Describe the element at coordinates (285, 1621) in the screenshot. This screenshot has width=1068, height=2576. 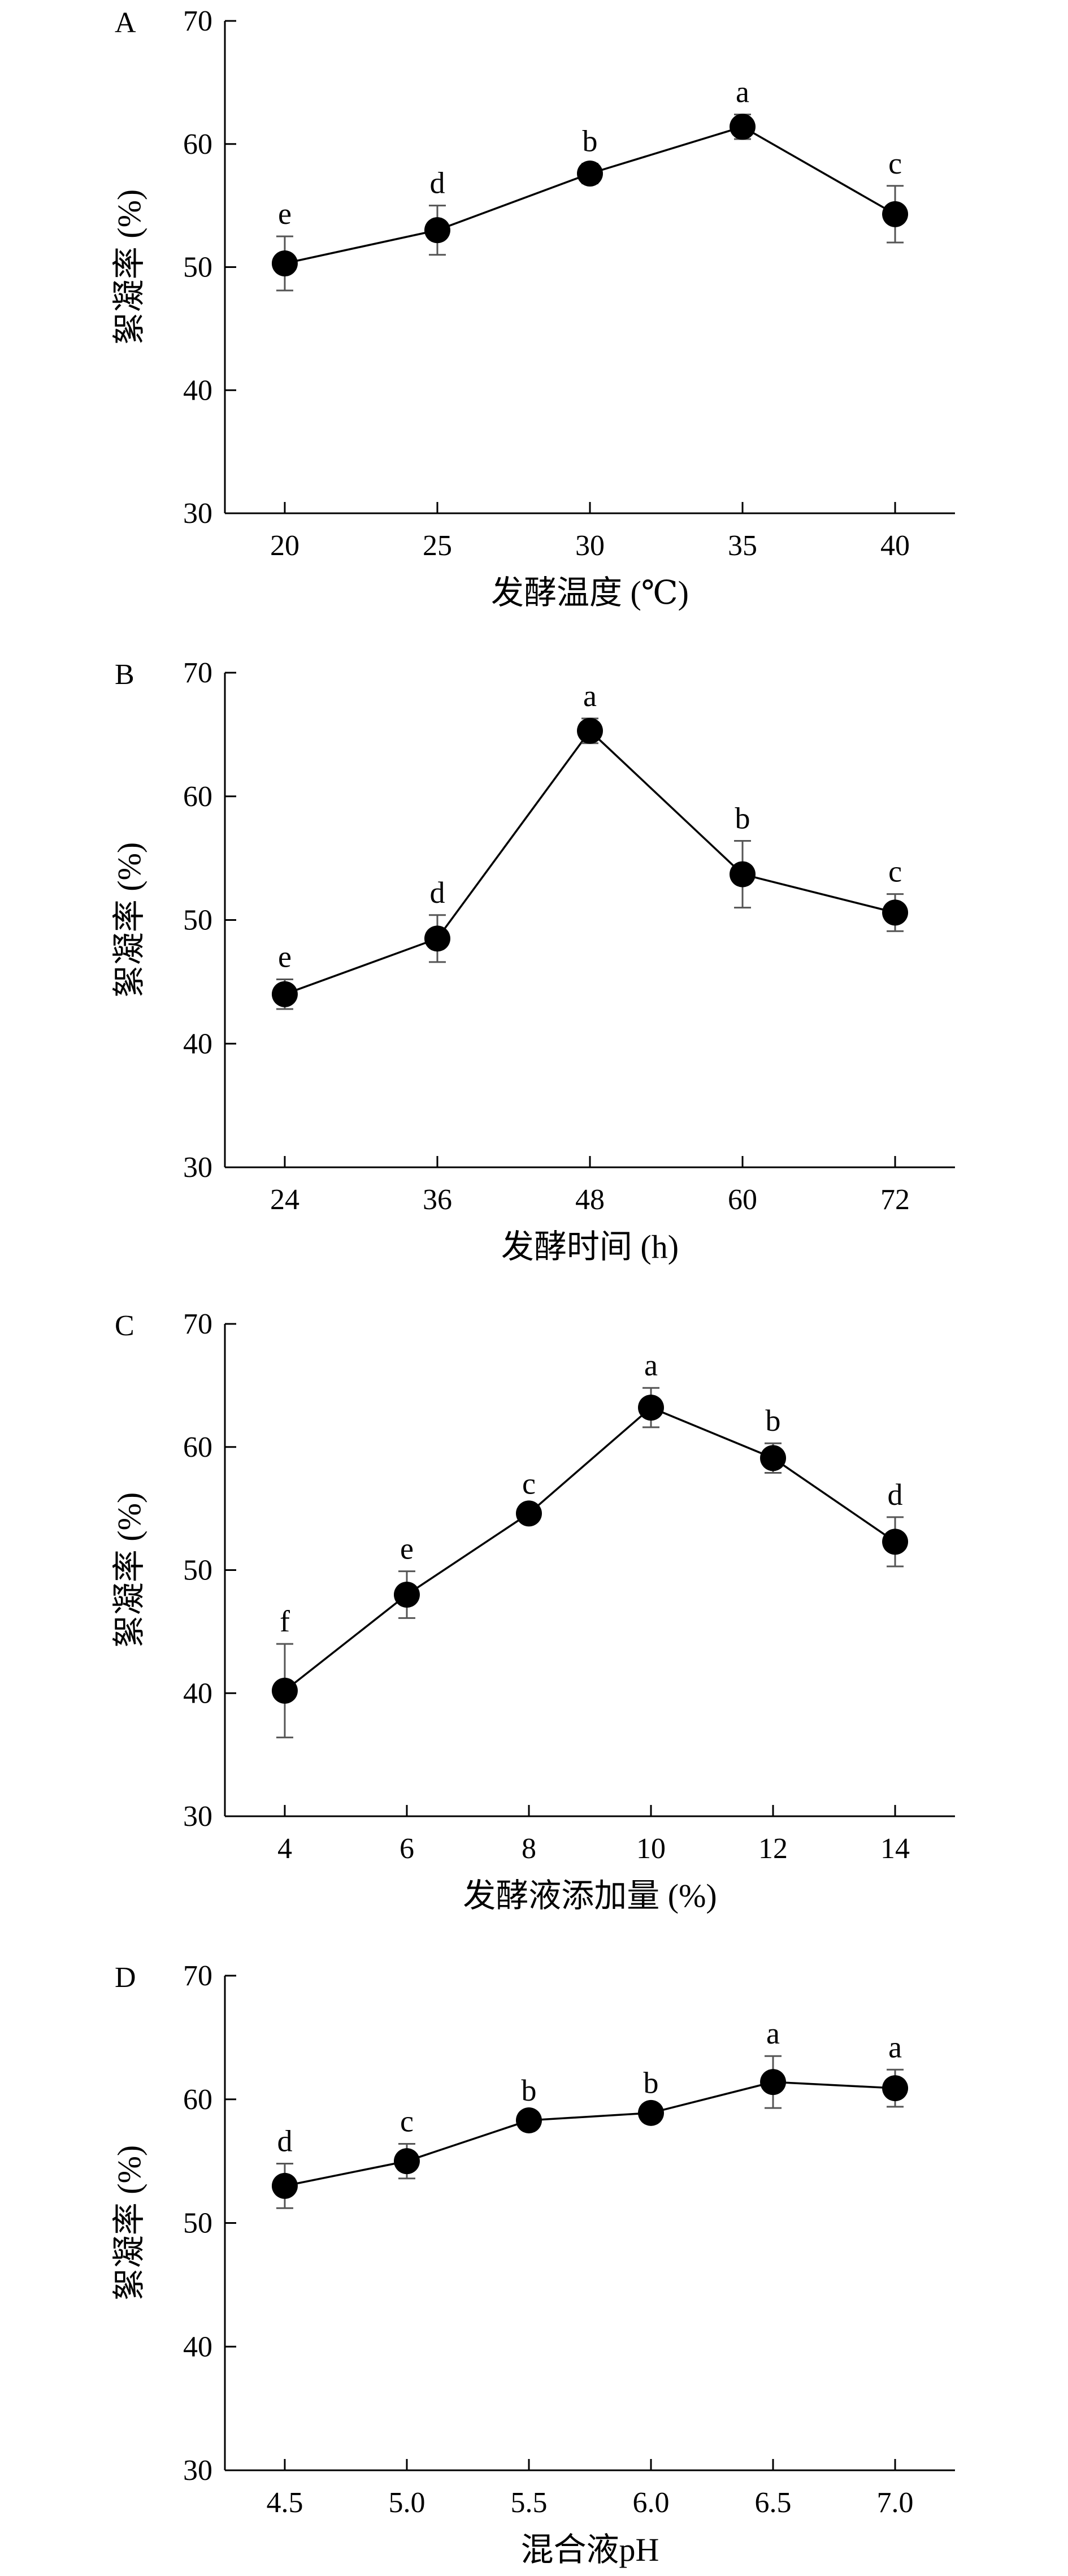
I see `significance-letter: f` at that location.